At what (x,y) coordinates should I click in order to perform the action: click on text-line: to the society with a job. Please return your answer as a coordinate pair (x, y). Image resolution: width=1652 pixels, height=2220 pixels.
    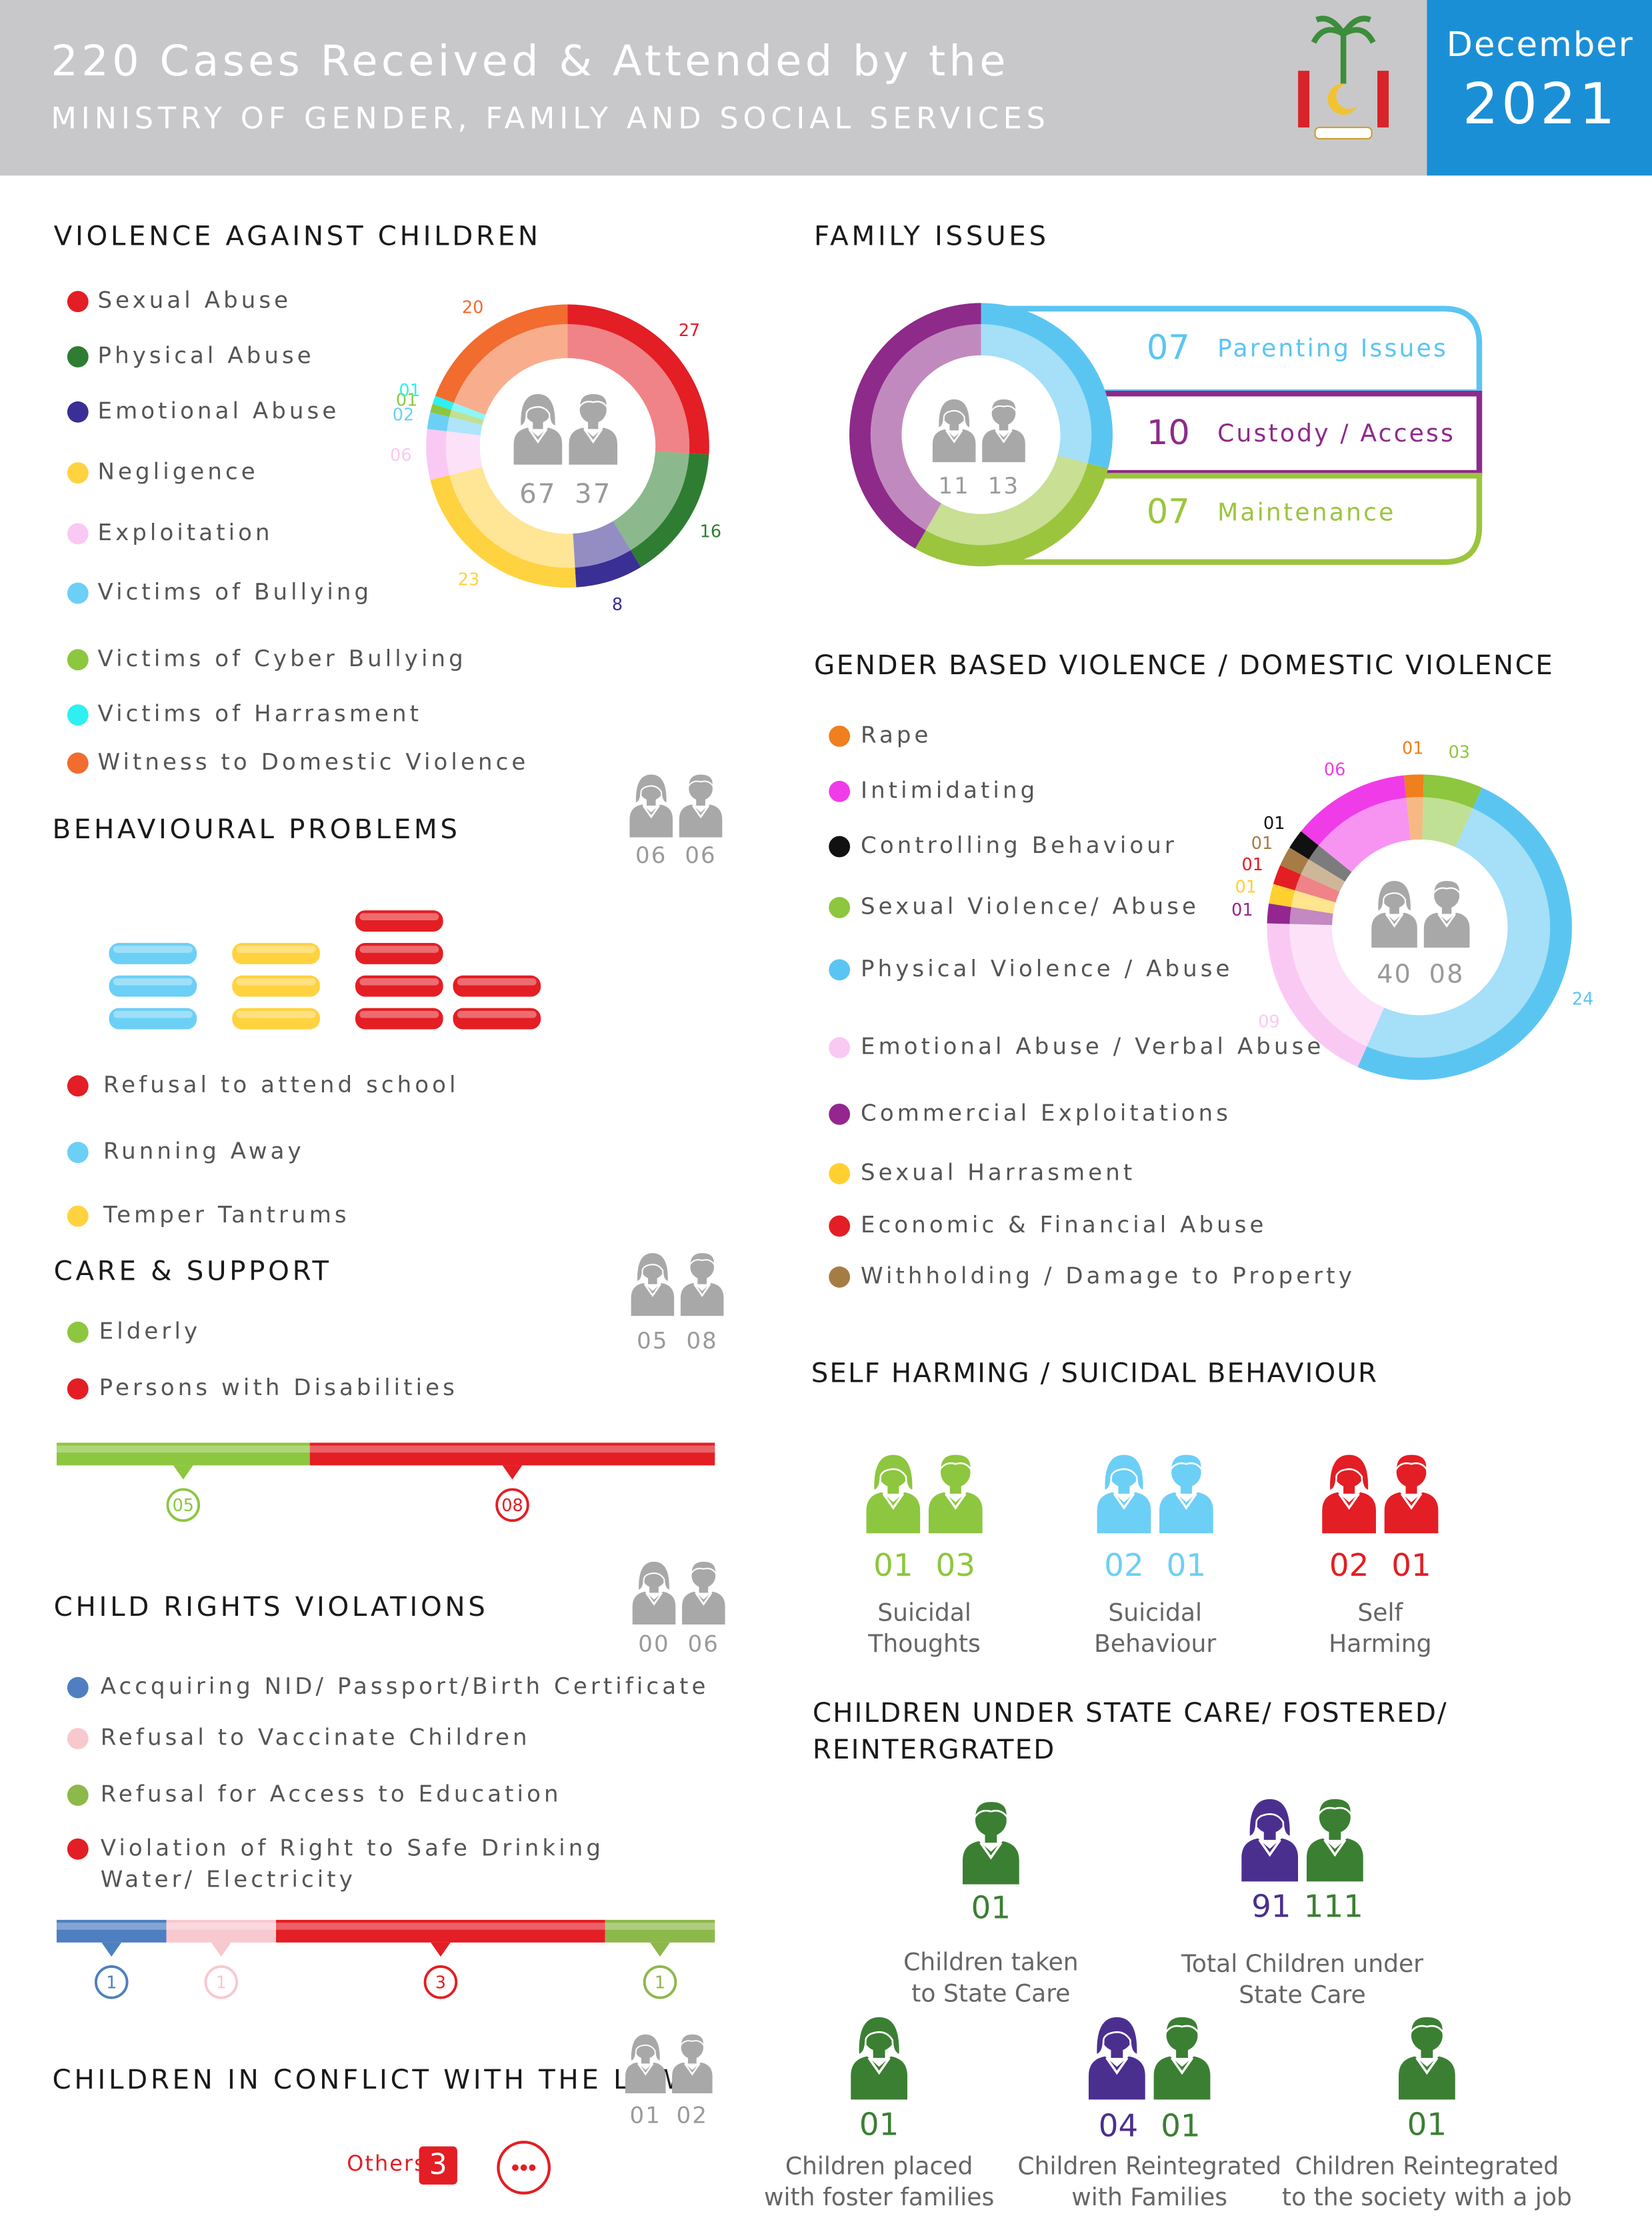
    Looking at the image, I should click on (1427, 2197).